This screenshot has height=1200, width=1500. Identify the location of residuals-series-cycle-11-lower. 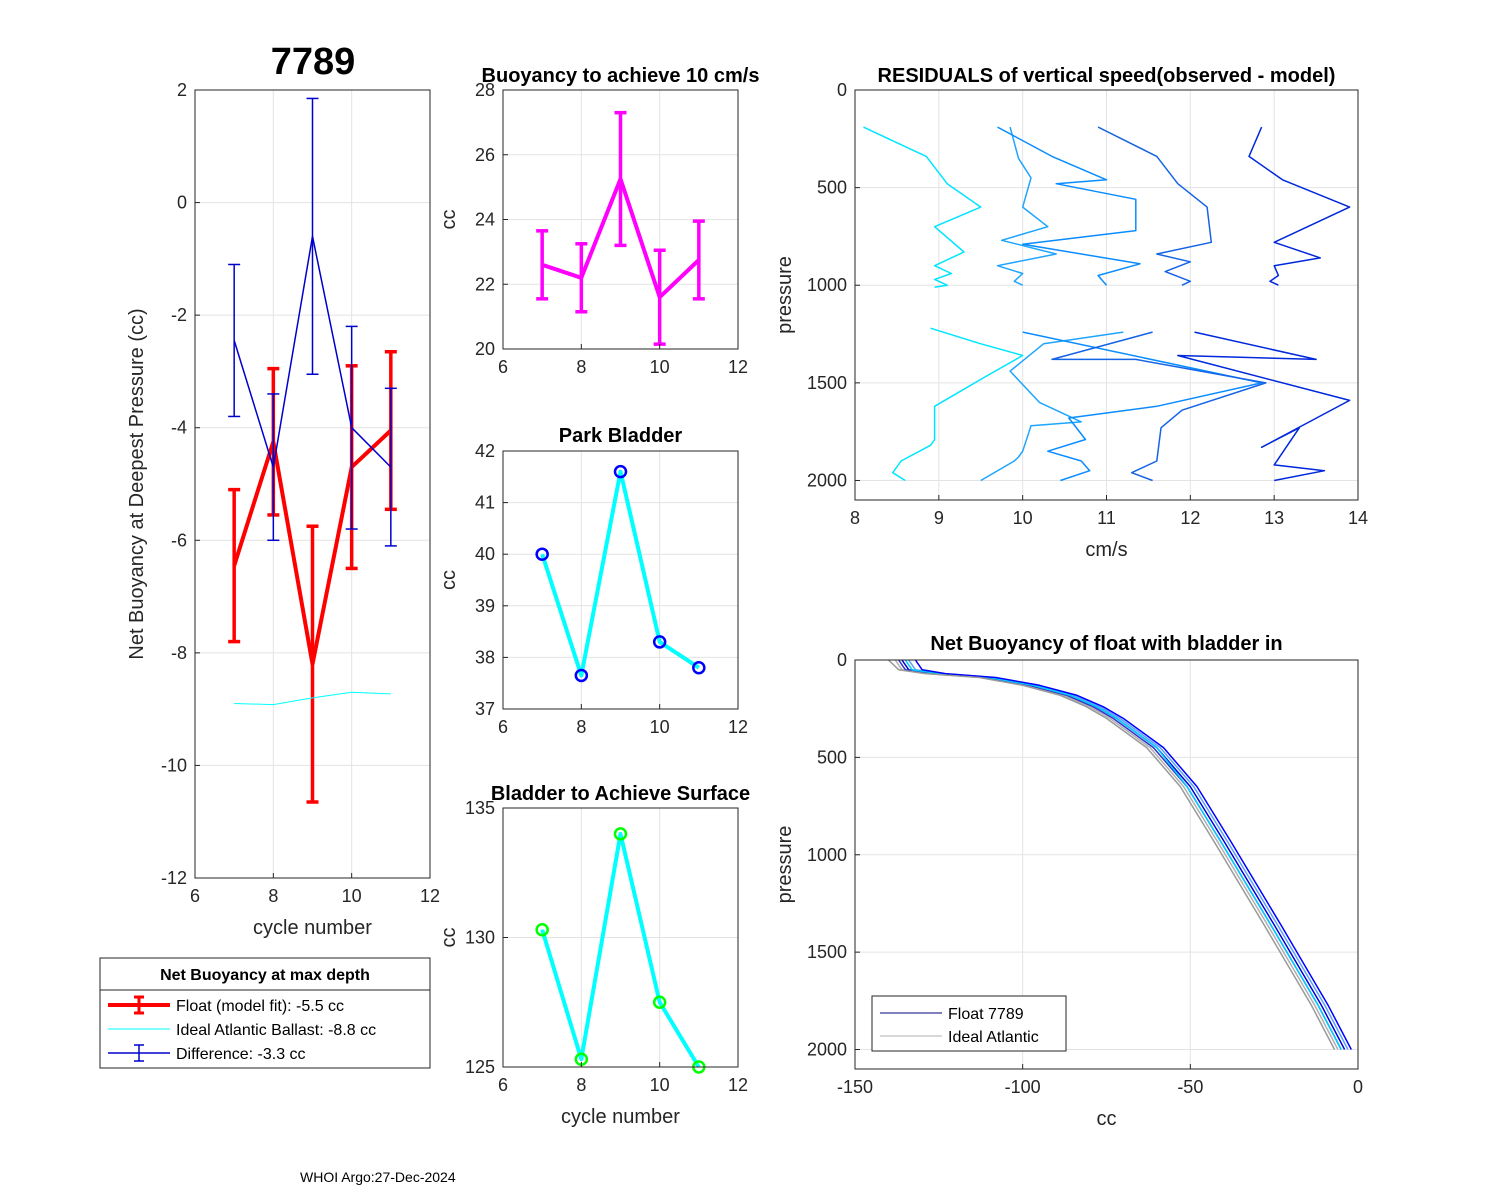
(1264, 406).